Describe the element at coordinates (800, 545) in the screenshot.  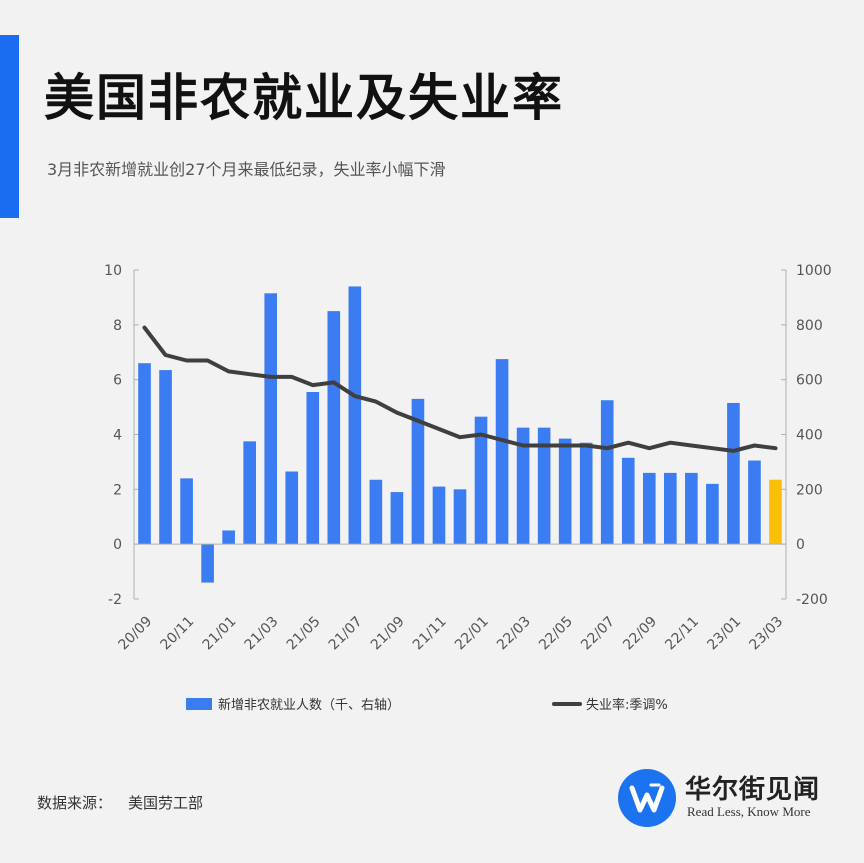
I see `right-tick-label: 0` at that location.